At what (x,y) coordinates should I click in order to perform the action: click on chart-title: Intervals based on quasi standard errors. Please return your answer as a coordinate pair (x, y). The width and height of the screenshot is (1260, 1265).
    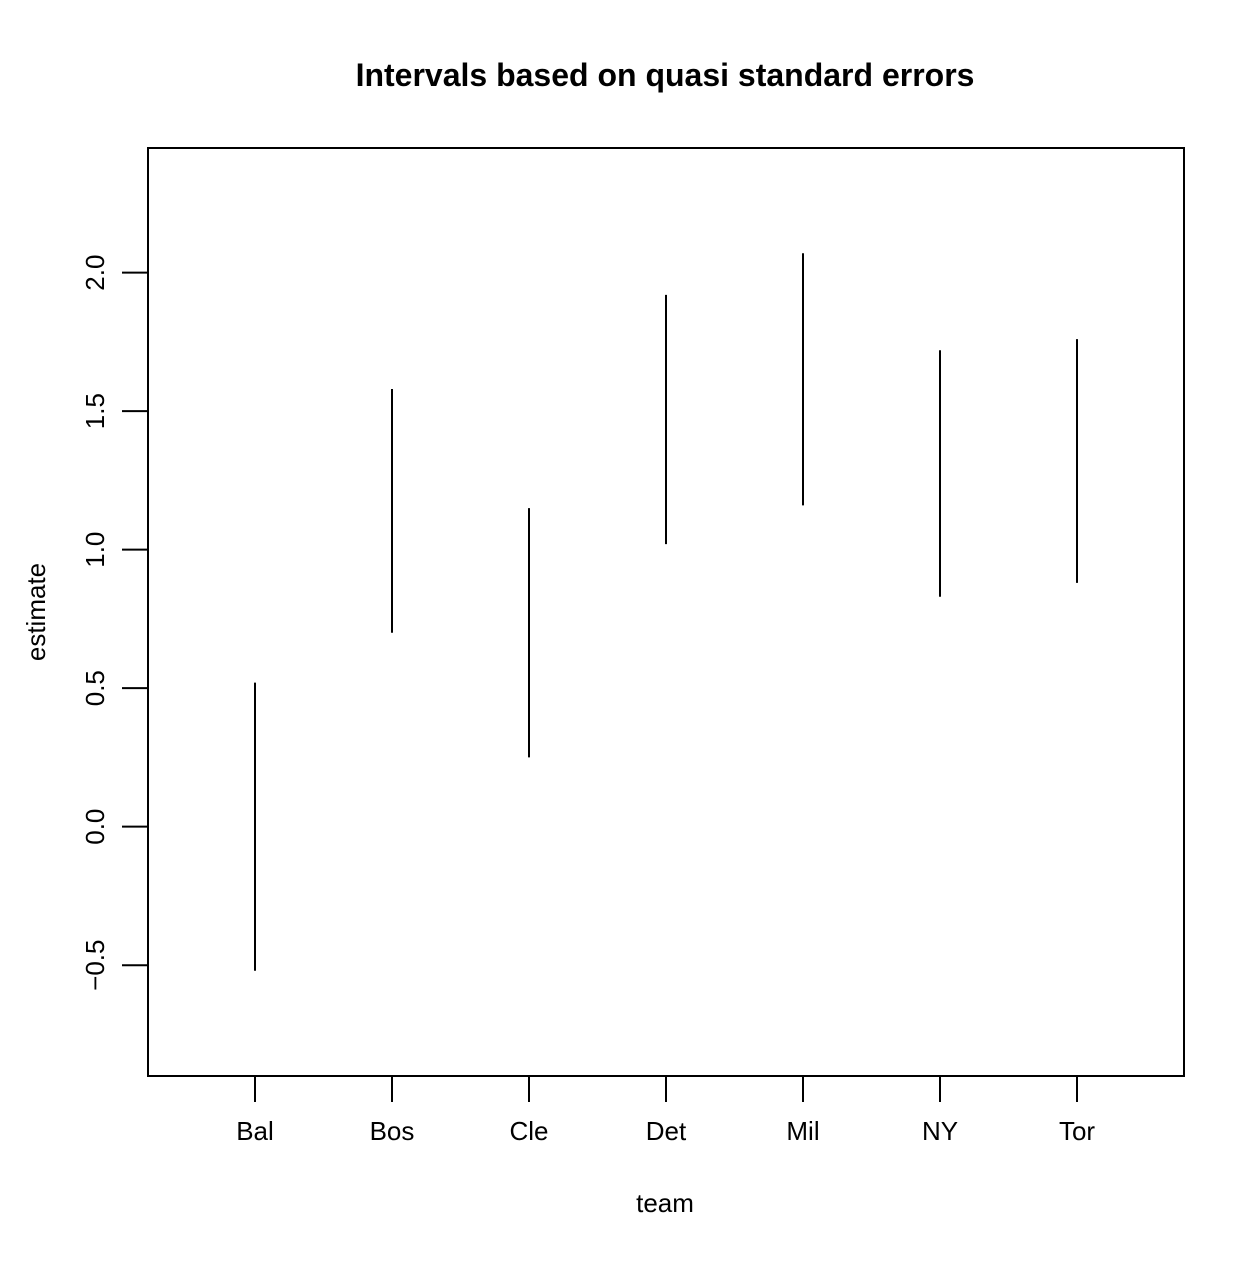
    Looking at the image, I should click on (665, 75).